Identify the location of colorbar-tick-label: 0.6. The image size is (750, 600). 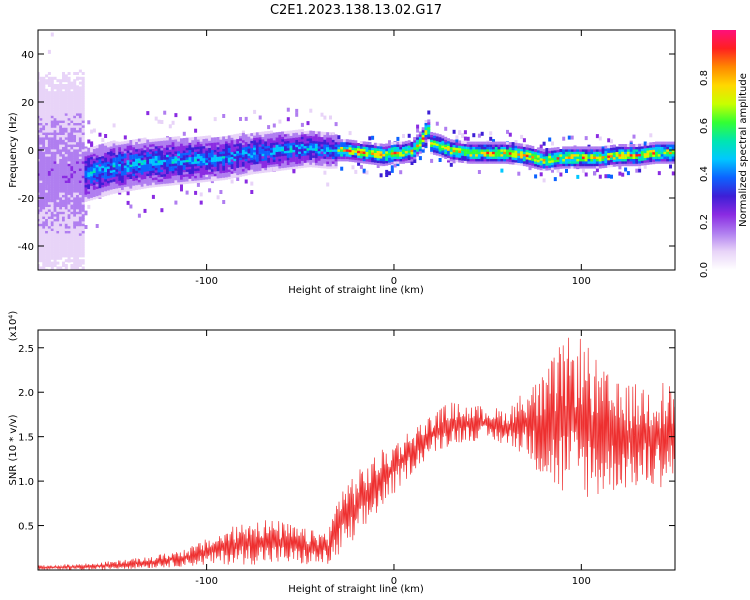
(704, 126).